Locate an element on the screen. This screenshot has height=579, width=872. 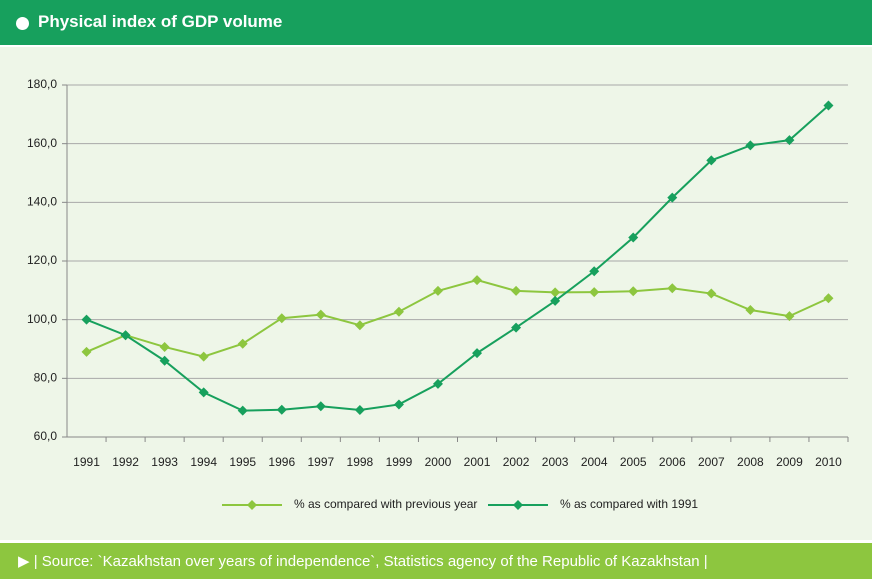
y-tick-label: 100,0 is located at coordinates (42, 319).